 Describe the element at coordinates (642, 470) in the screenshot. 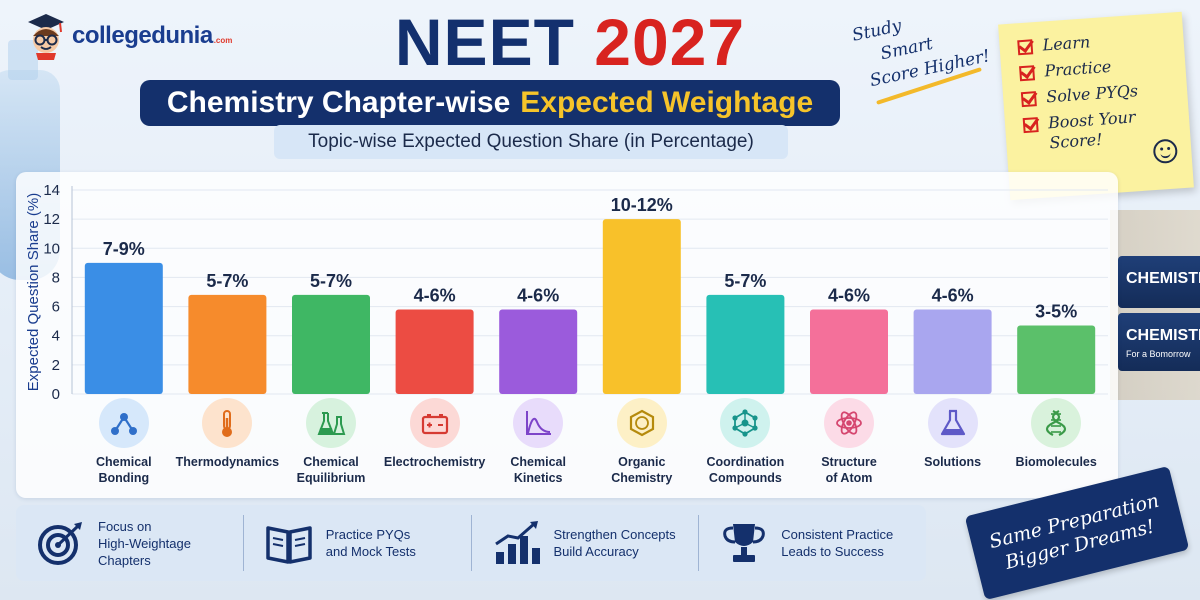

I see `category-label: Organic Chemistry` at that location.